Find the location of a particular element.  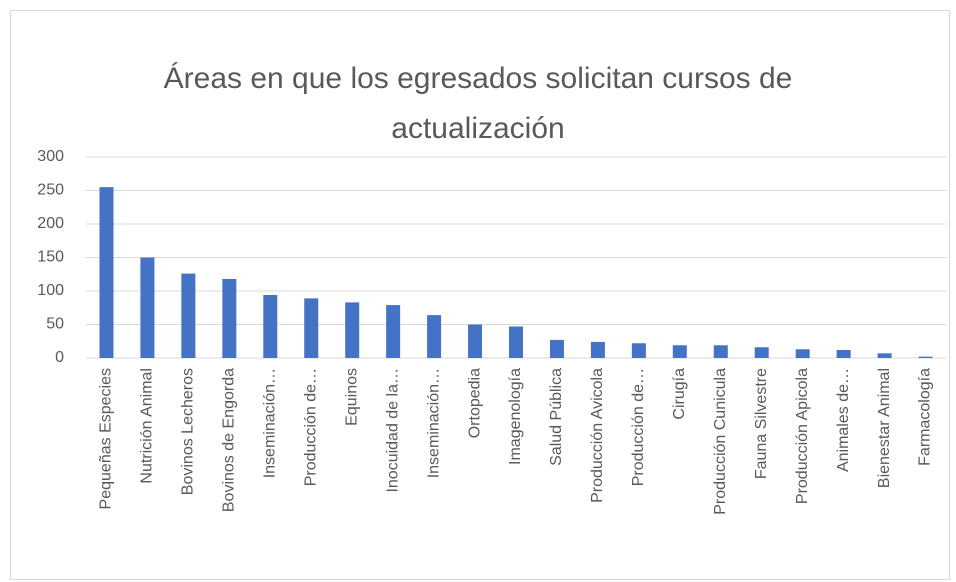

x-tick-label: Producción Cunicula is located at coordinates (720, 441).